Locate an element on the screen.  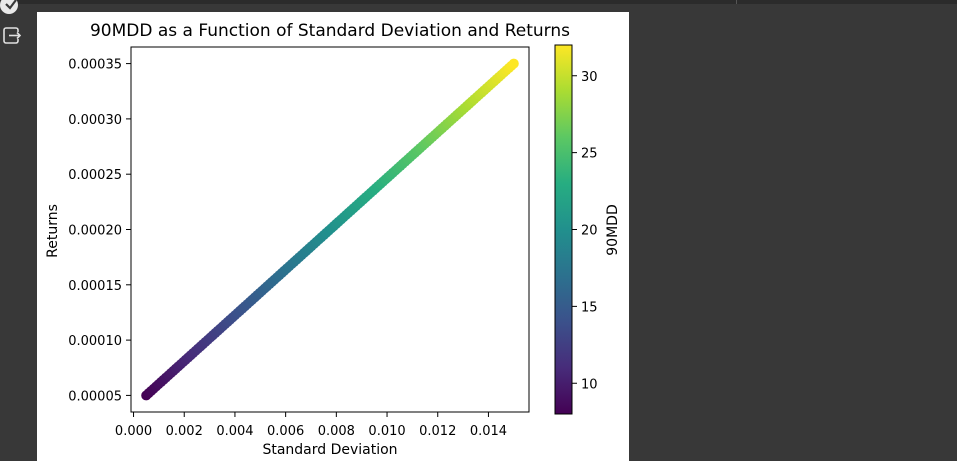
x-tick-label: 0.012 is located at coordinates (437, 431).